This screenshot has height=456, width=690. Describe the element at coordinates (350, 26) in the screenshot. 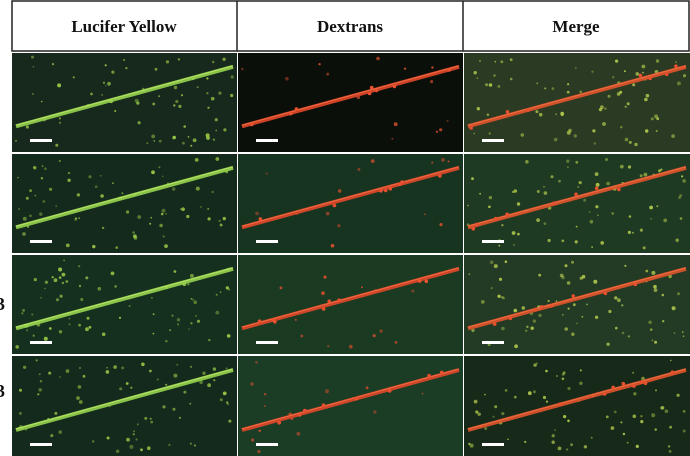

I see `column-header: Dextrans` at that location.